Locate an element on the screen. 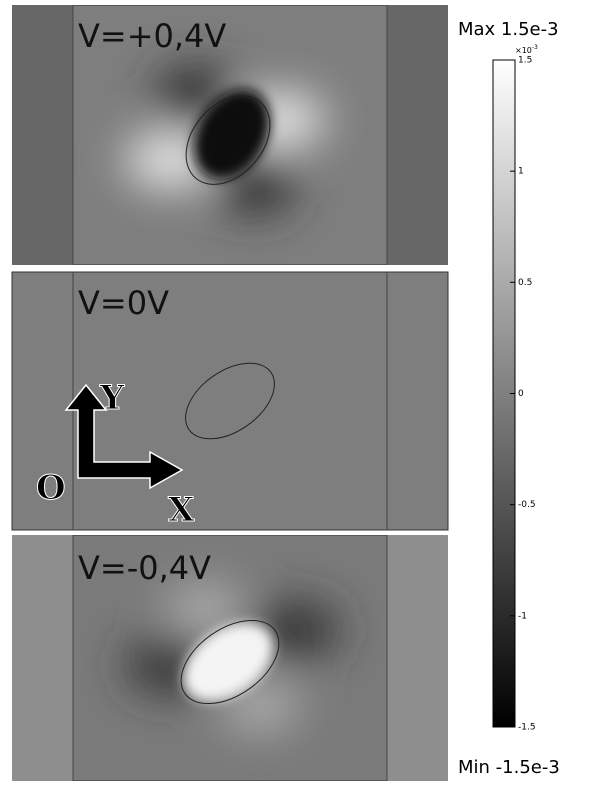 The image size is (600, 785). colorbar-multiplier: ×10⁻³ is located at coordinates (526, 49).